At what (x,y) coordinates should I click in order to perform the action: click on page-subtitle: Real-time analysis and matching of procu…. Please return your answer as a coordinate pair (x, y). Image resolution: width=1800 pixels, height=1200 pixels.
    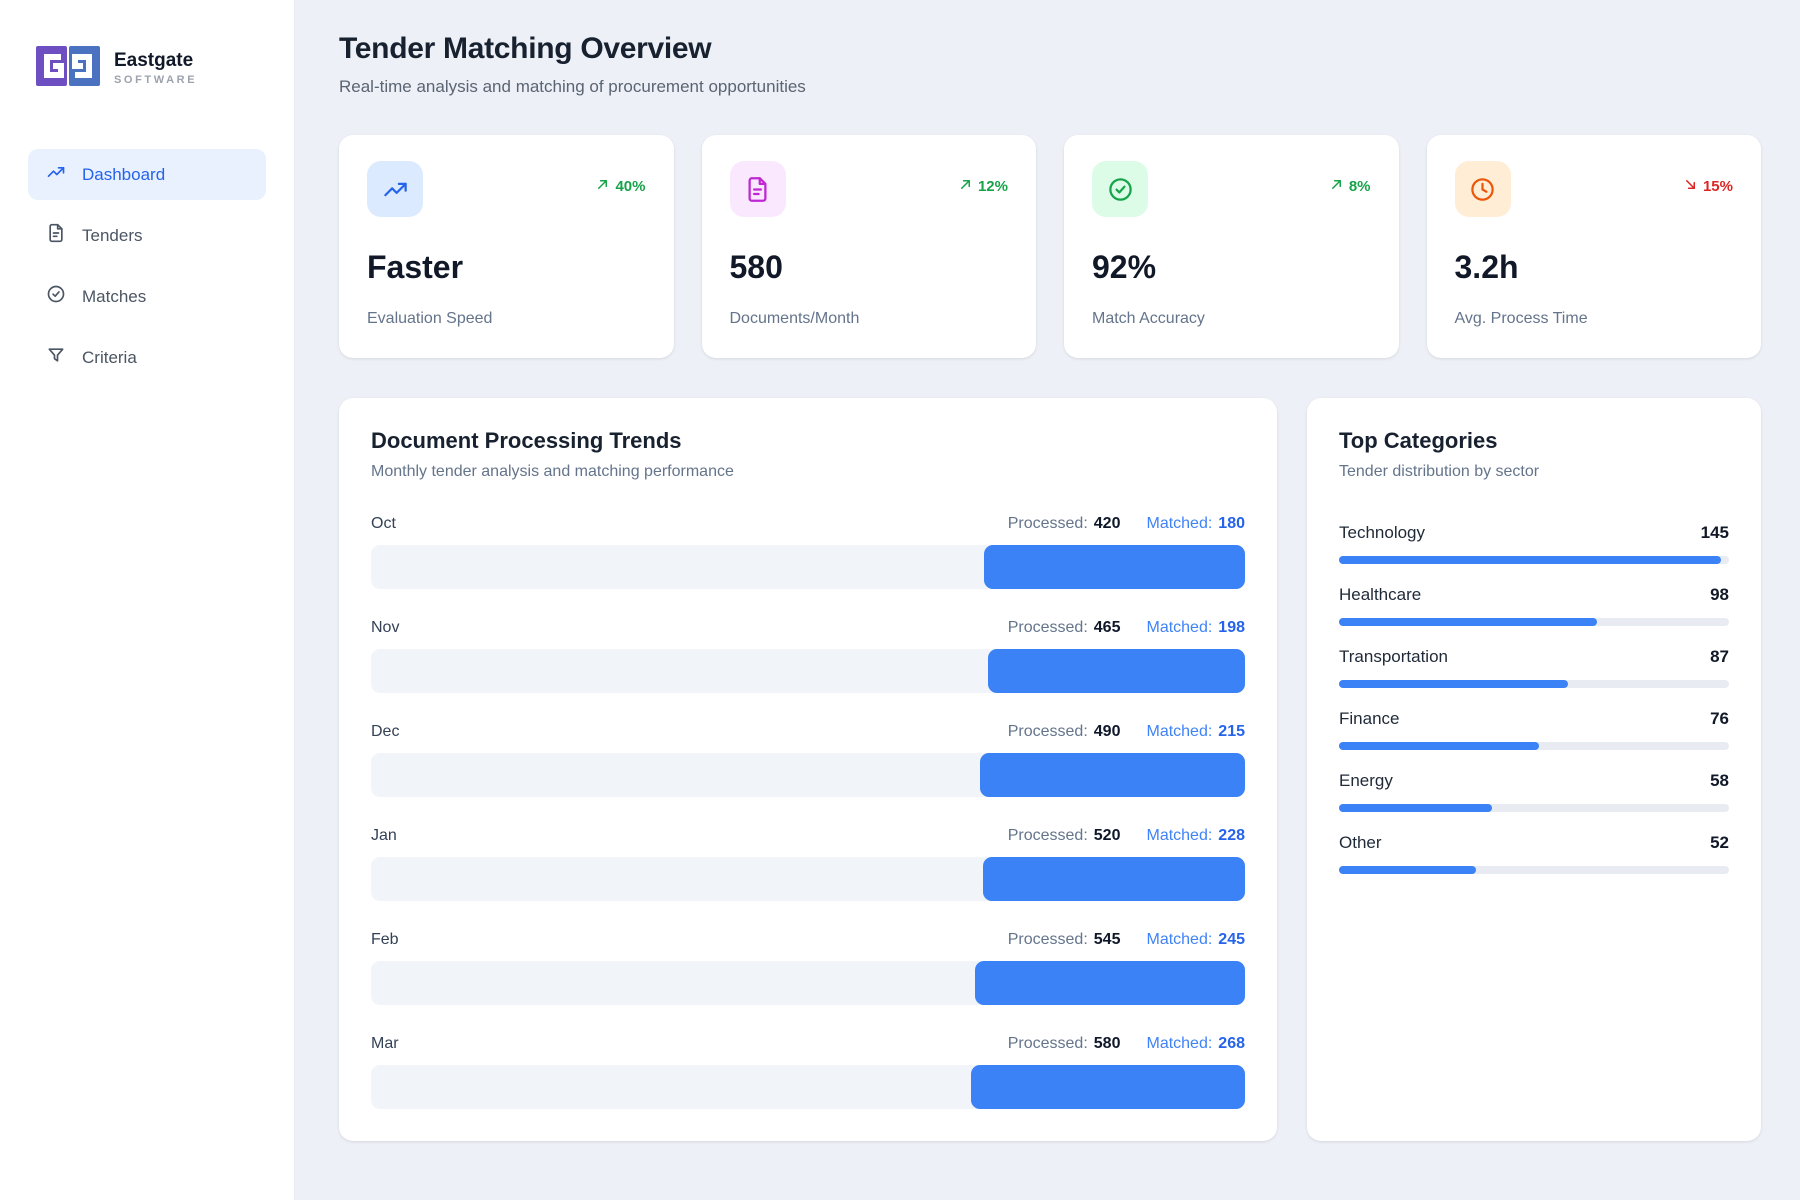
    Looking at the image, I should click on (572, 86).